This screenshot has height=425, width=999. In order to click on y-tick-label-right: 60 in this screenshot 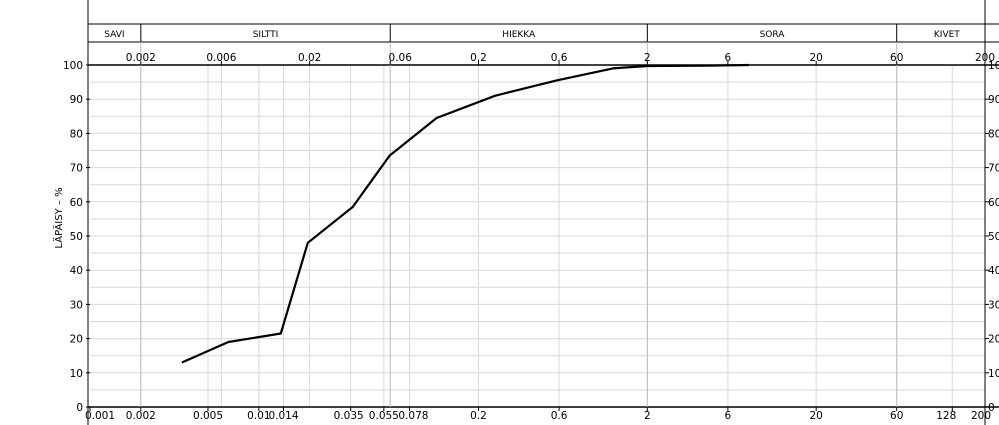, I will do `click(993, 203)`.